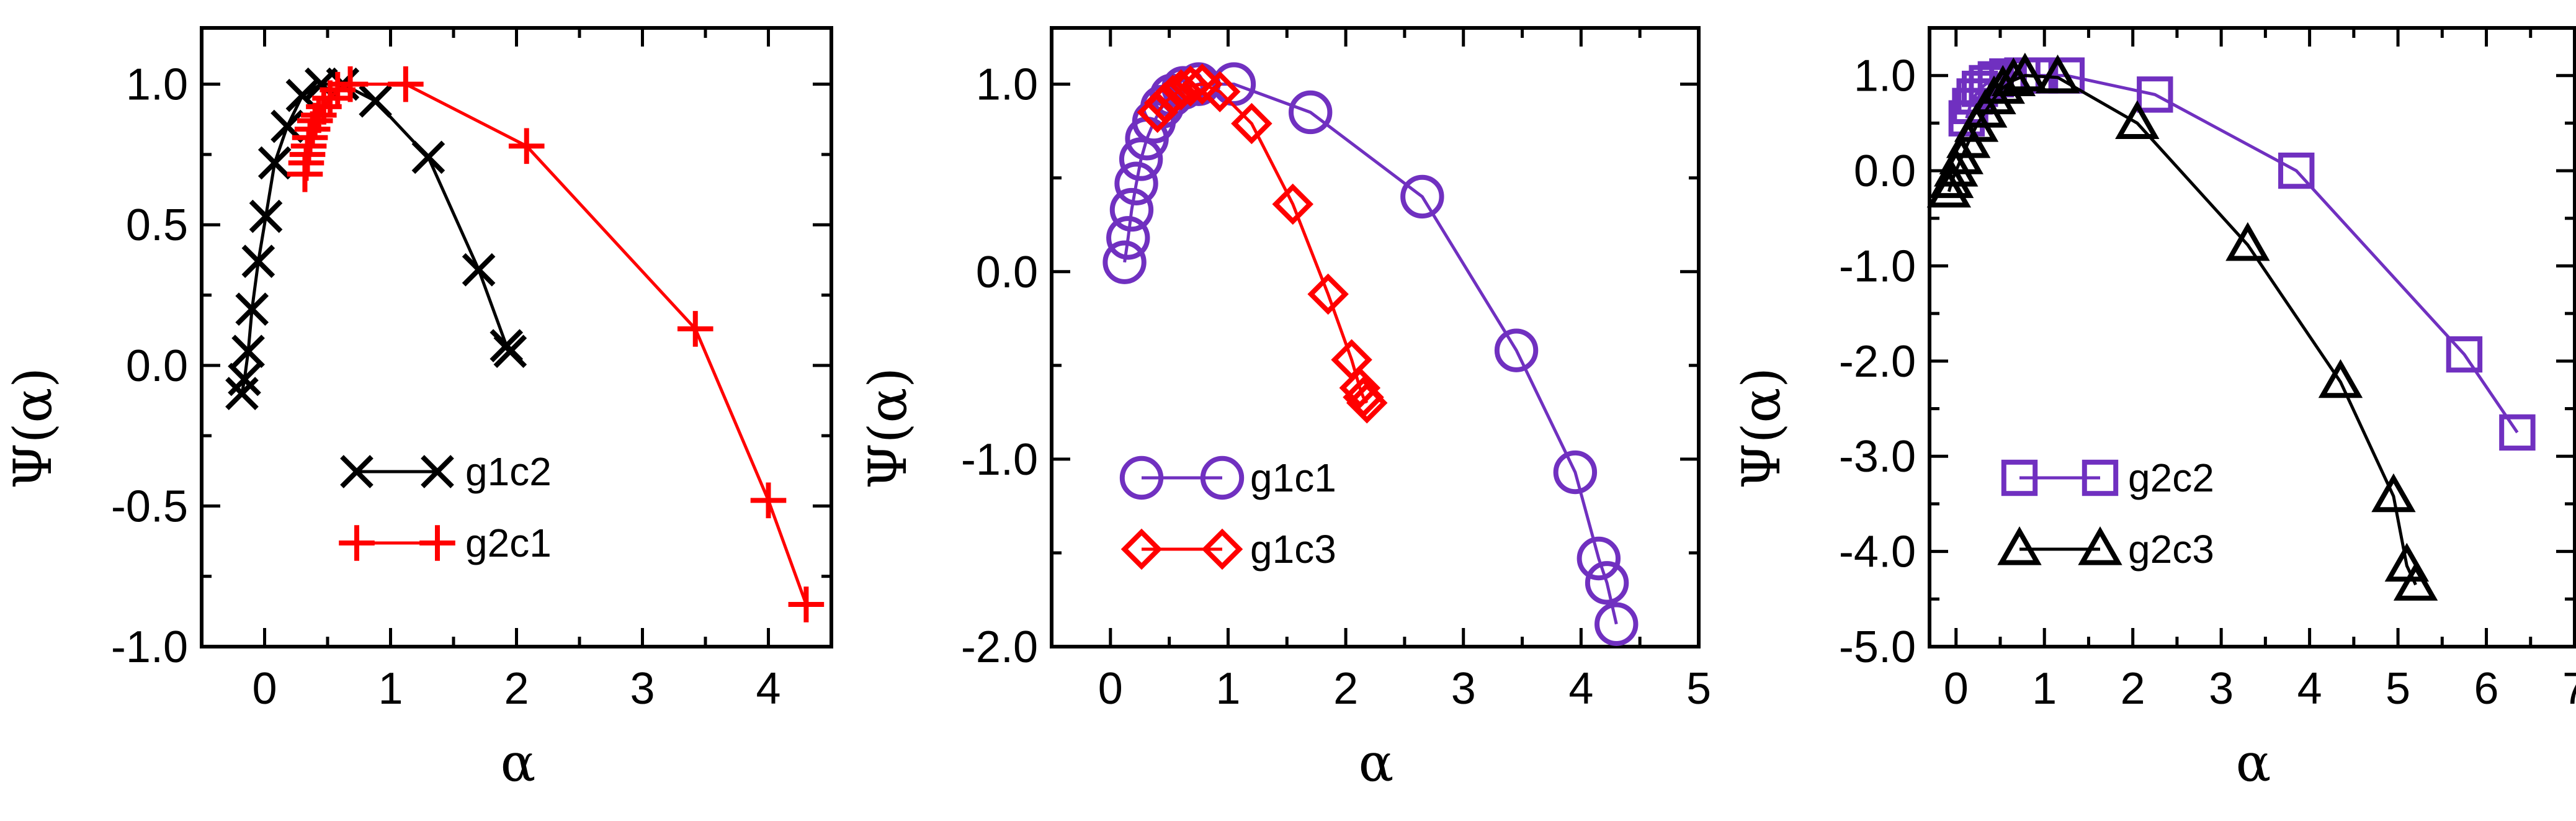  I want to click on legend-label: g1c2, so click(508, 472).